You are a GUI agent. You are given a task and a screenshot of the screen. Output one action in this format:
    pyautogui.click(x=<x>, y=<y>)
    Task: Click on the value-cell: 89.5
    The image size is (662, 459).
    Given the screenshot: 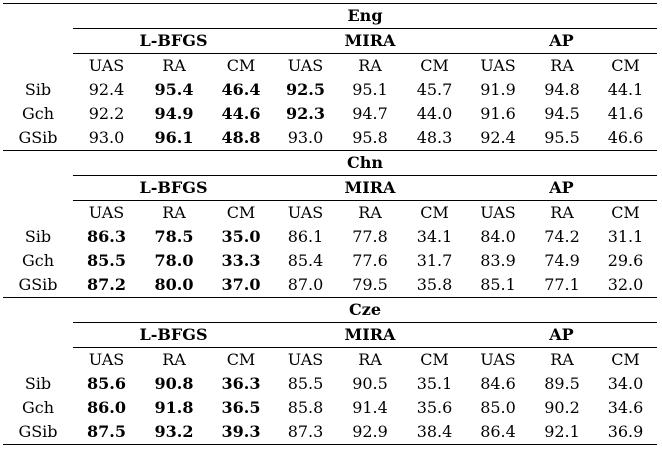 What is the action you would take?
    pyautogui.click(x=562, y=383)
    